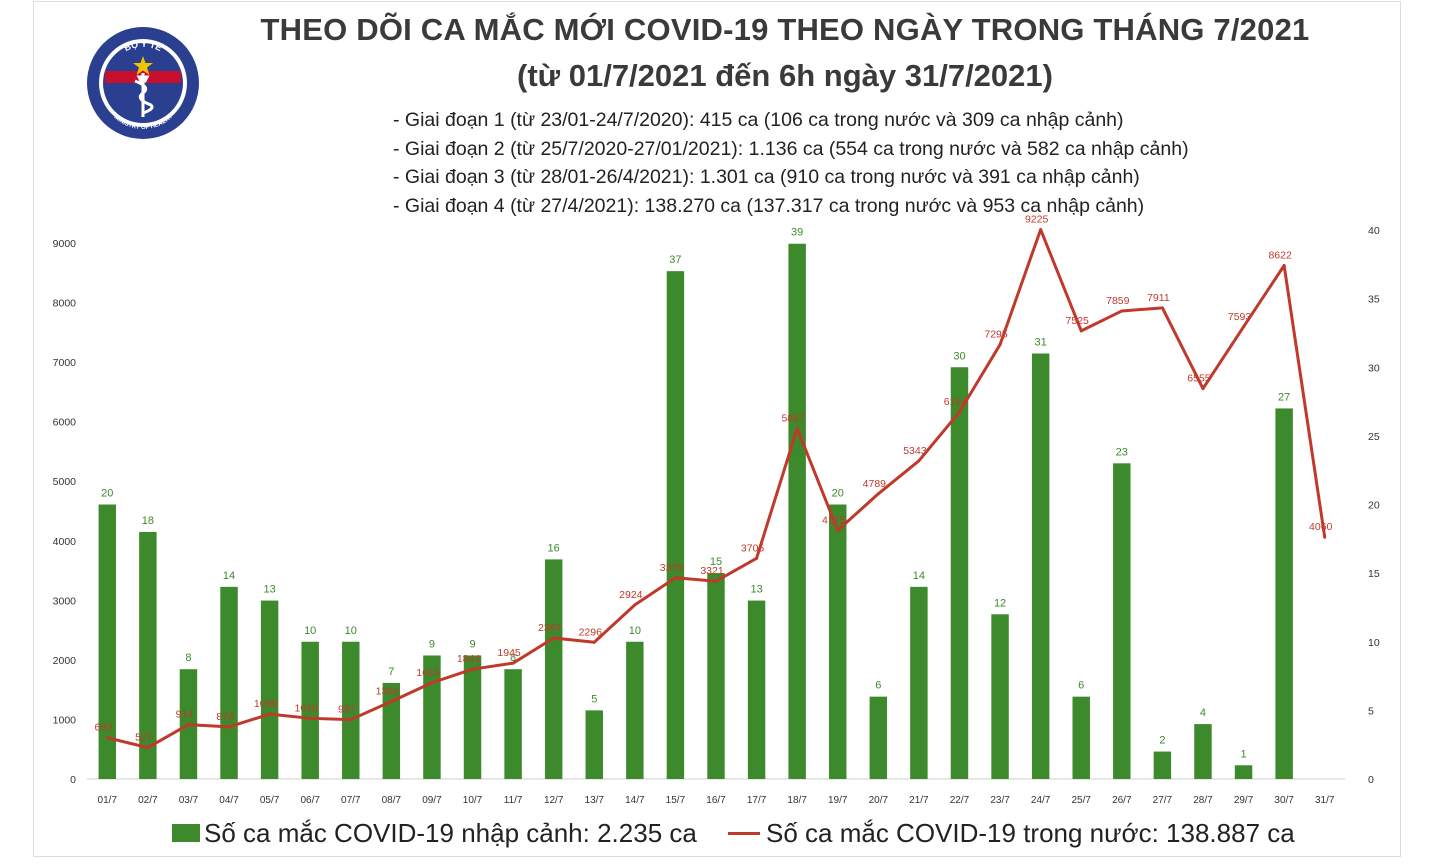  I want to click on line-value-label: 1019, so click(307, 708).